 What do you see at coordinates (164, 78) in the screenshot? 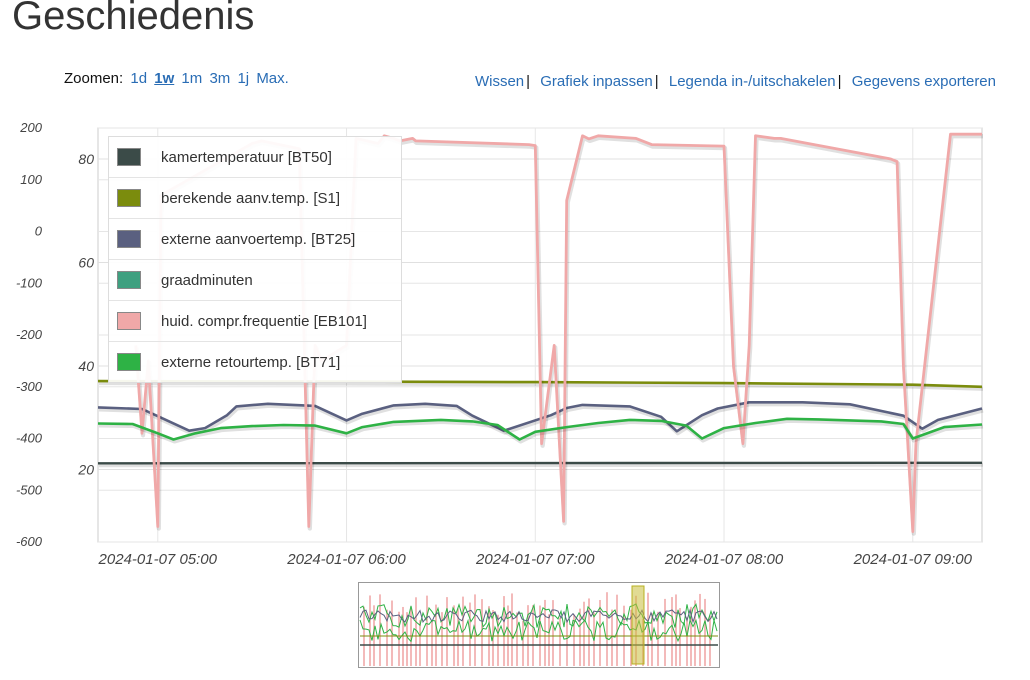
I see `zoom-1w: 1w` at bounding box center [164, 78].